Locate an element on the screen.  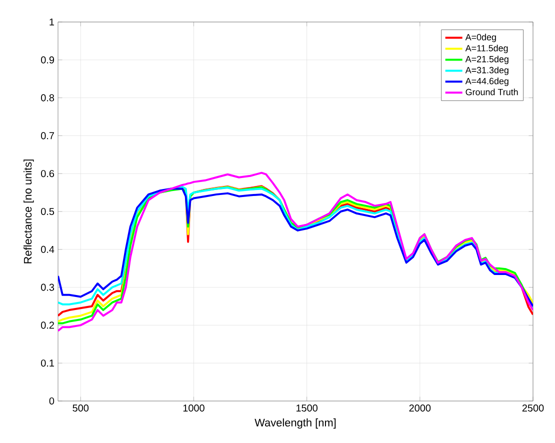
x-tick-label: 1000 is located at coordinates (193, 408).